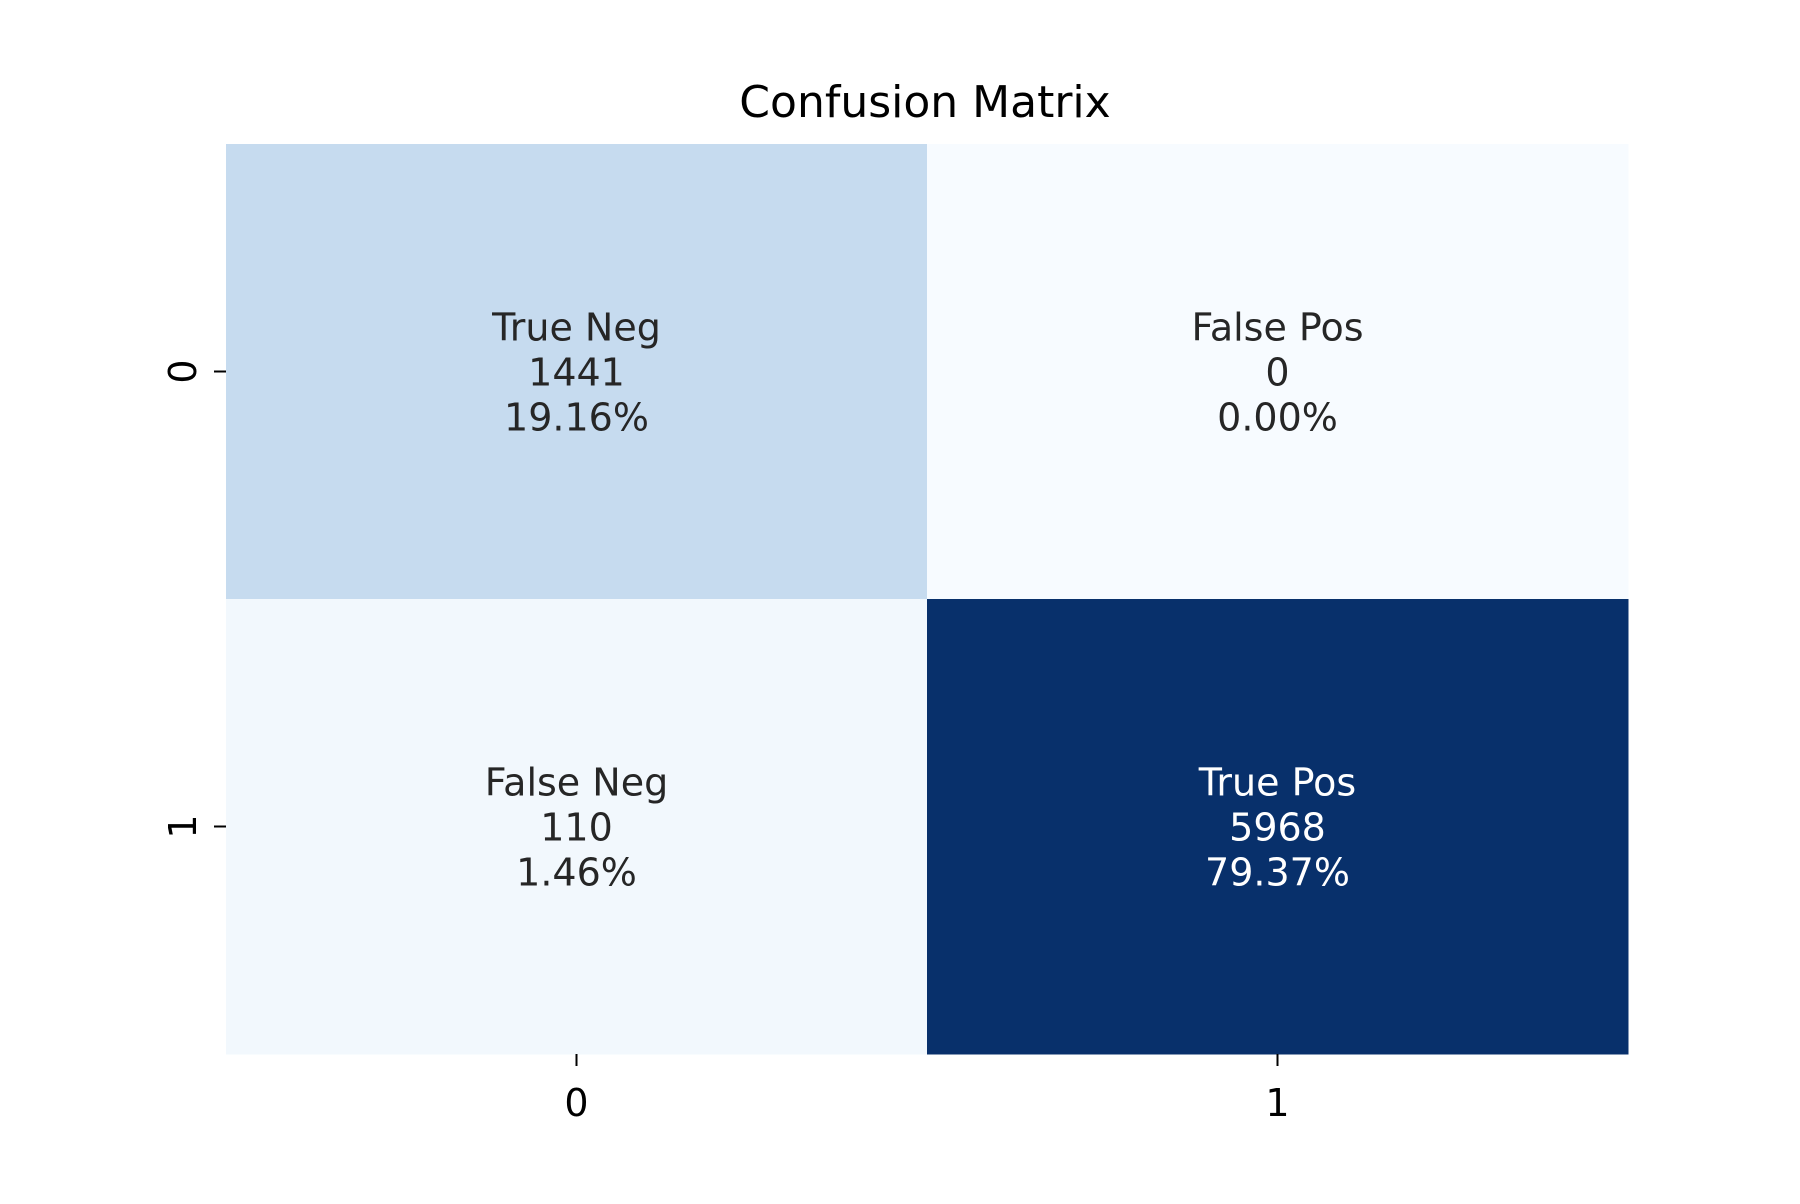 Image resolution: width=1800 pixels, height=1204 pixels. What do you see at coordinates (1277, 328) in the screenshot?
I see `cell-label-false-pos: False Pos` at bounding box center [1277, 328].